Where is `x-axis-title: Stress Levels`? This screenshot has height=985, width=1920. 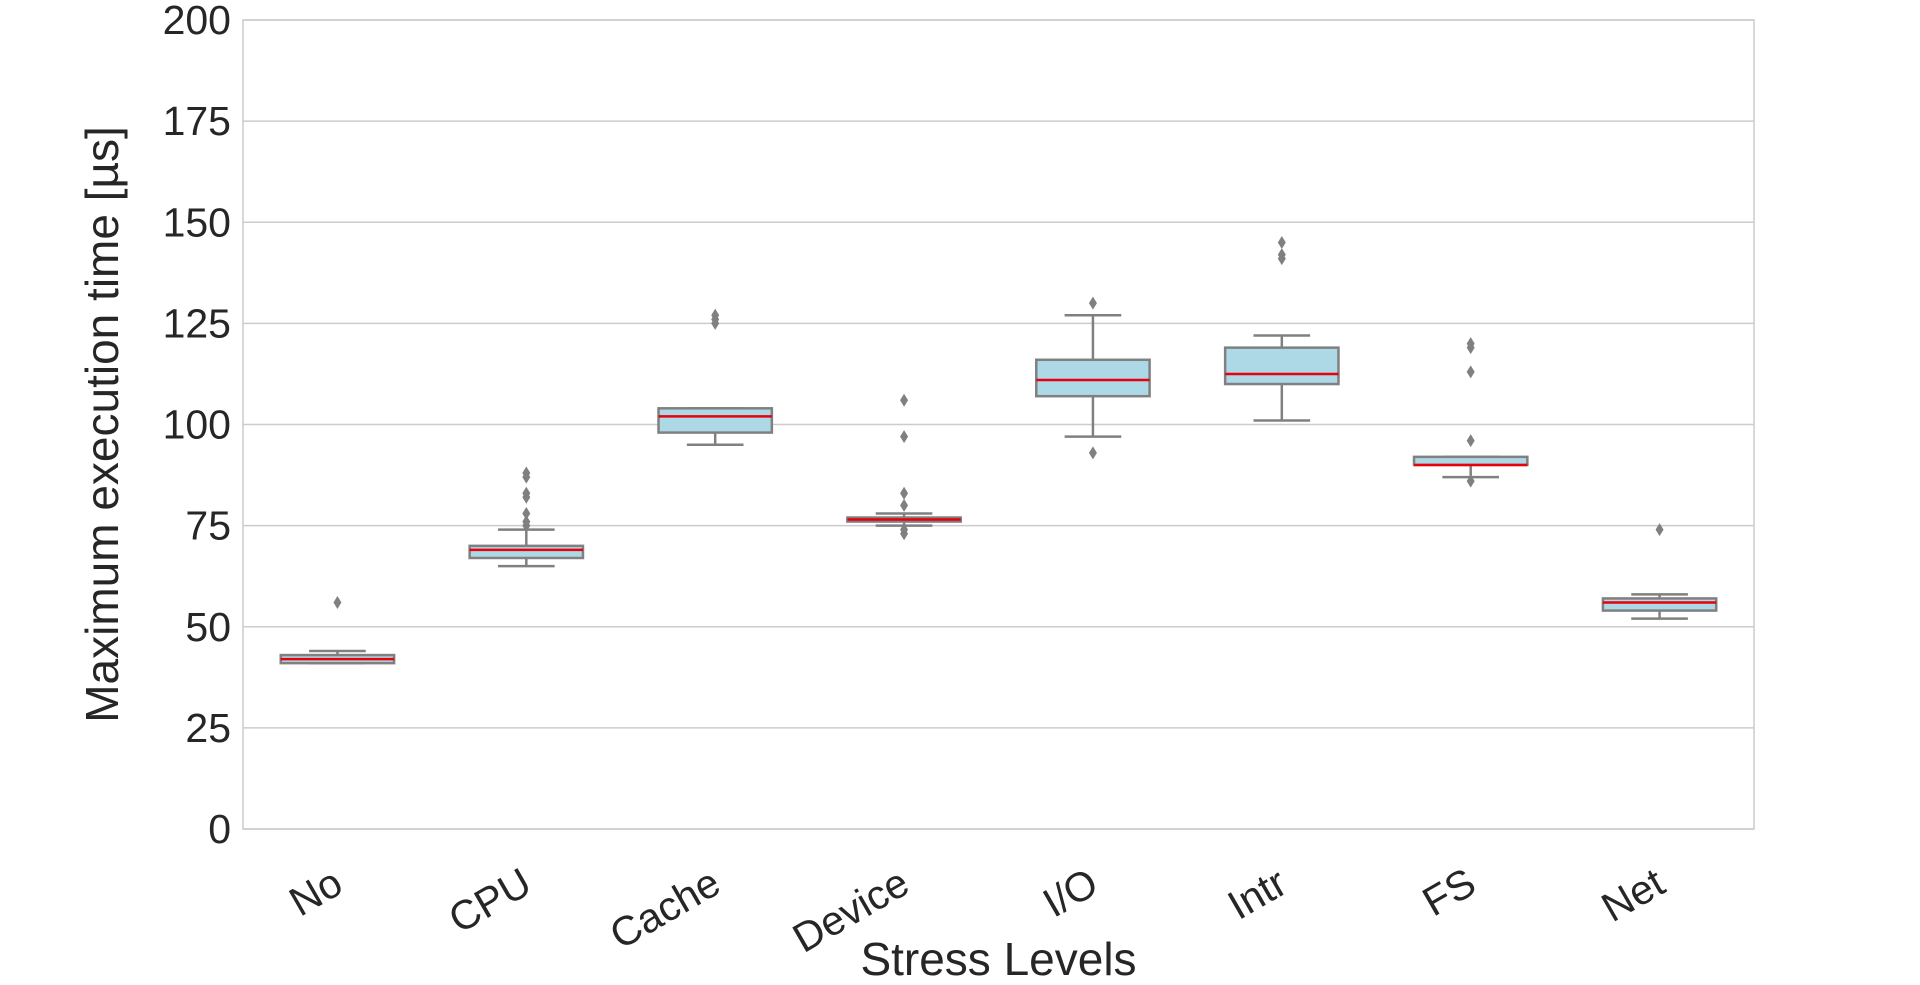
x-axis-title: Stress Levels is located at coordinates (998, 959).